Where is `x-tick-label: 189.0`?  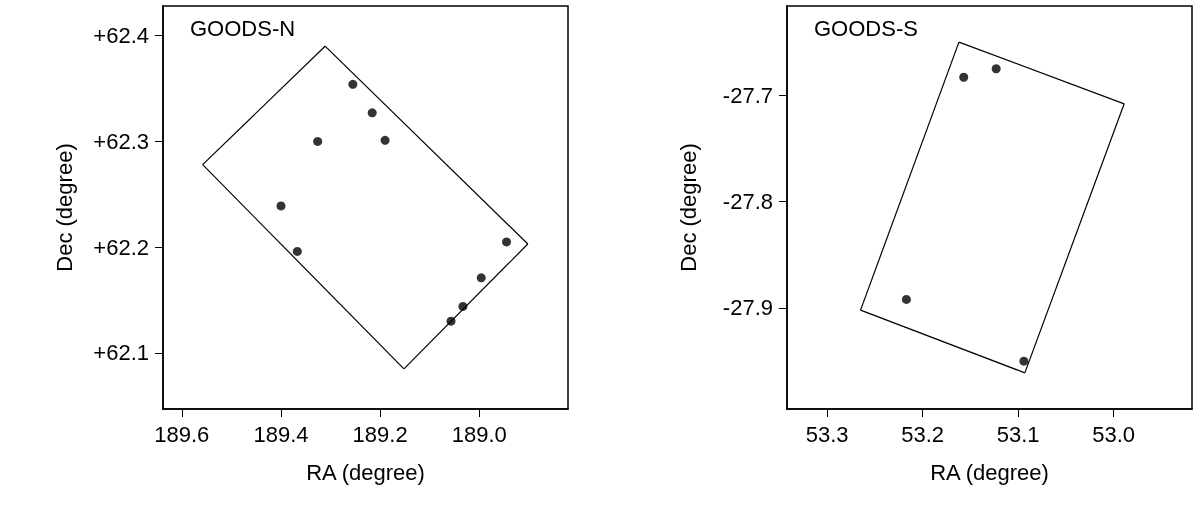 x-tick-label: 189.0 is located at coordinates (479, 434).